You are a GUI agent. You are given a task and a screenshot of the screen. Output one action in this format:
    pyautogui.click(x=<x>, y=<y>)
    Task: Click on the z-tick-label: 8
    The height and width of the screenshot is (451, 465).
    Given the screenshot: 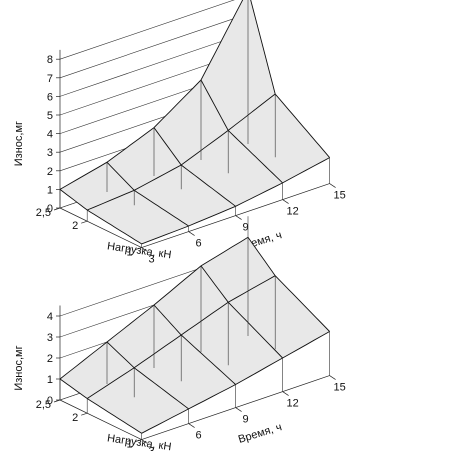 What is the action you would take?
    pyautogui.click(x=50, y=60)
    